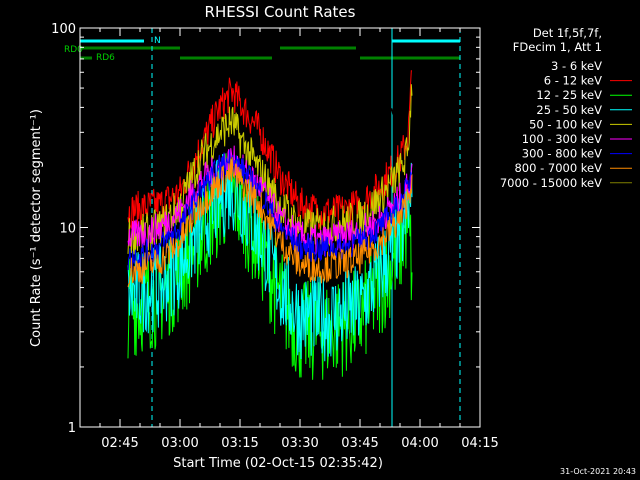 Image resolution: width=640 pixels, height=480 pixels. I want to click on x-tick-label-3: 03:30, so click(299, 443).